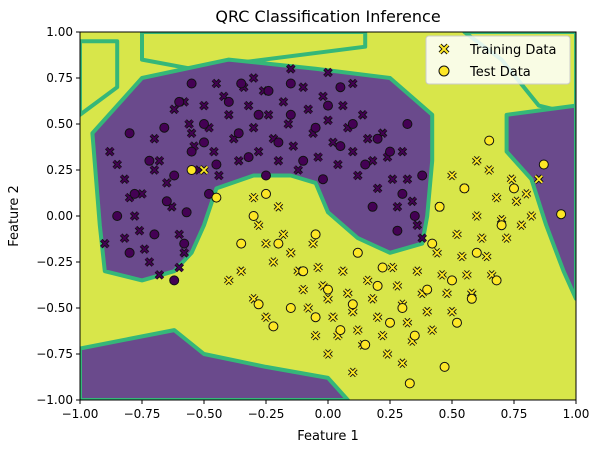 This screenshot has height=452, width=599. I want to click on legend-label-test: Test Data, so click(500, 72).